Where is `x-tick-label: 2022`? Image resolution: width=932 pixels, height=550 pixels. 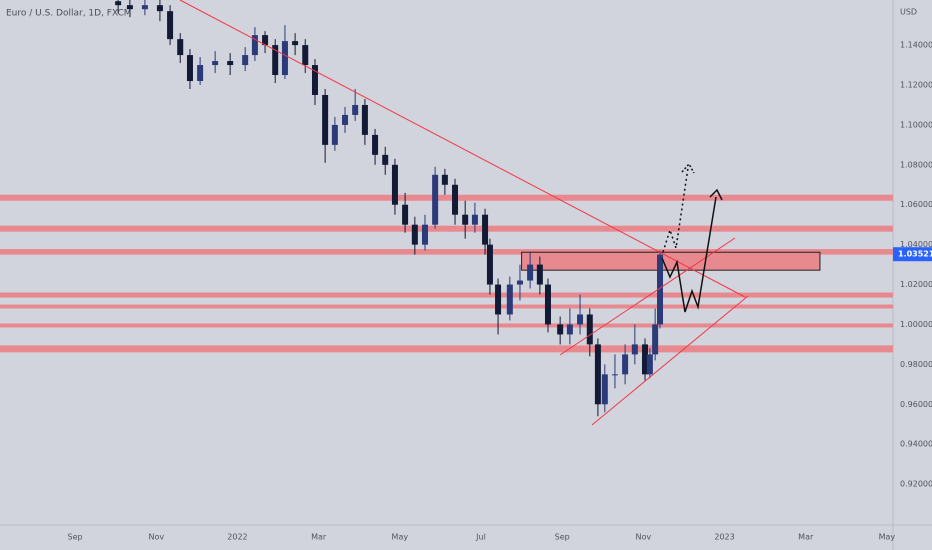 x-tick-label: 2022 is located at coordinates (237, 537).